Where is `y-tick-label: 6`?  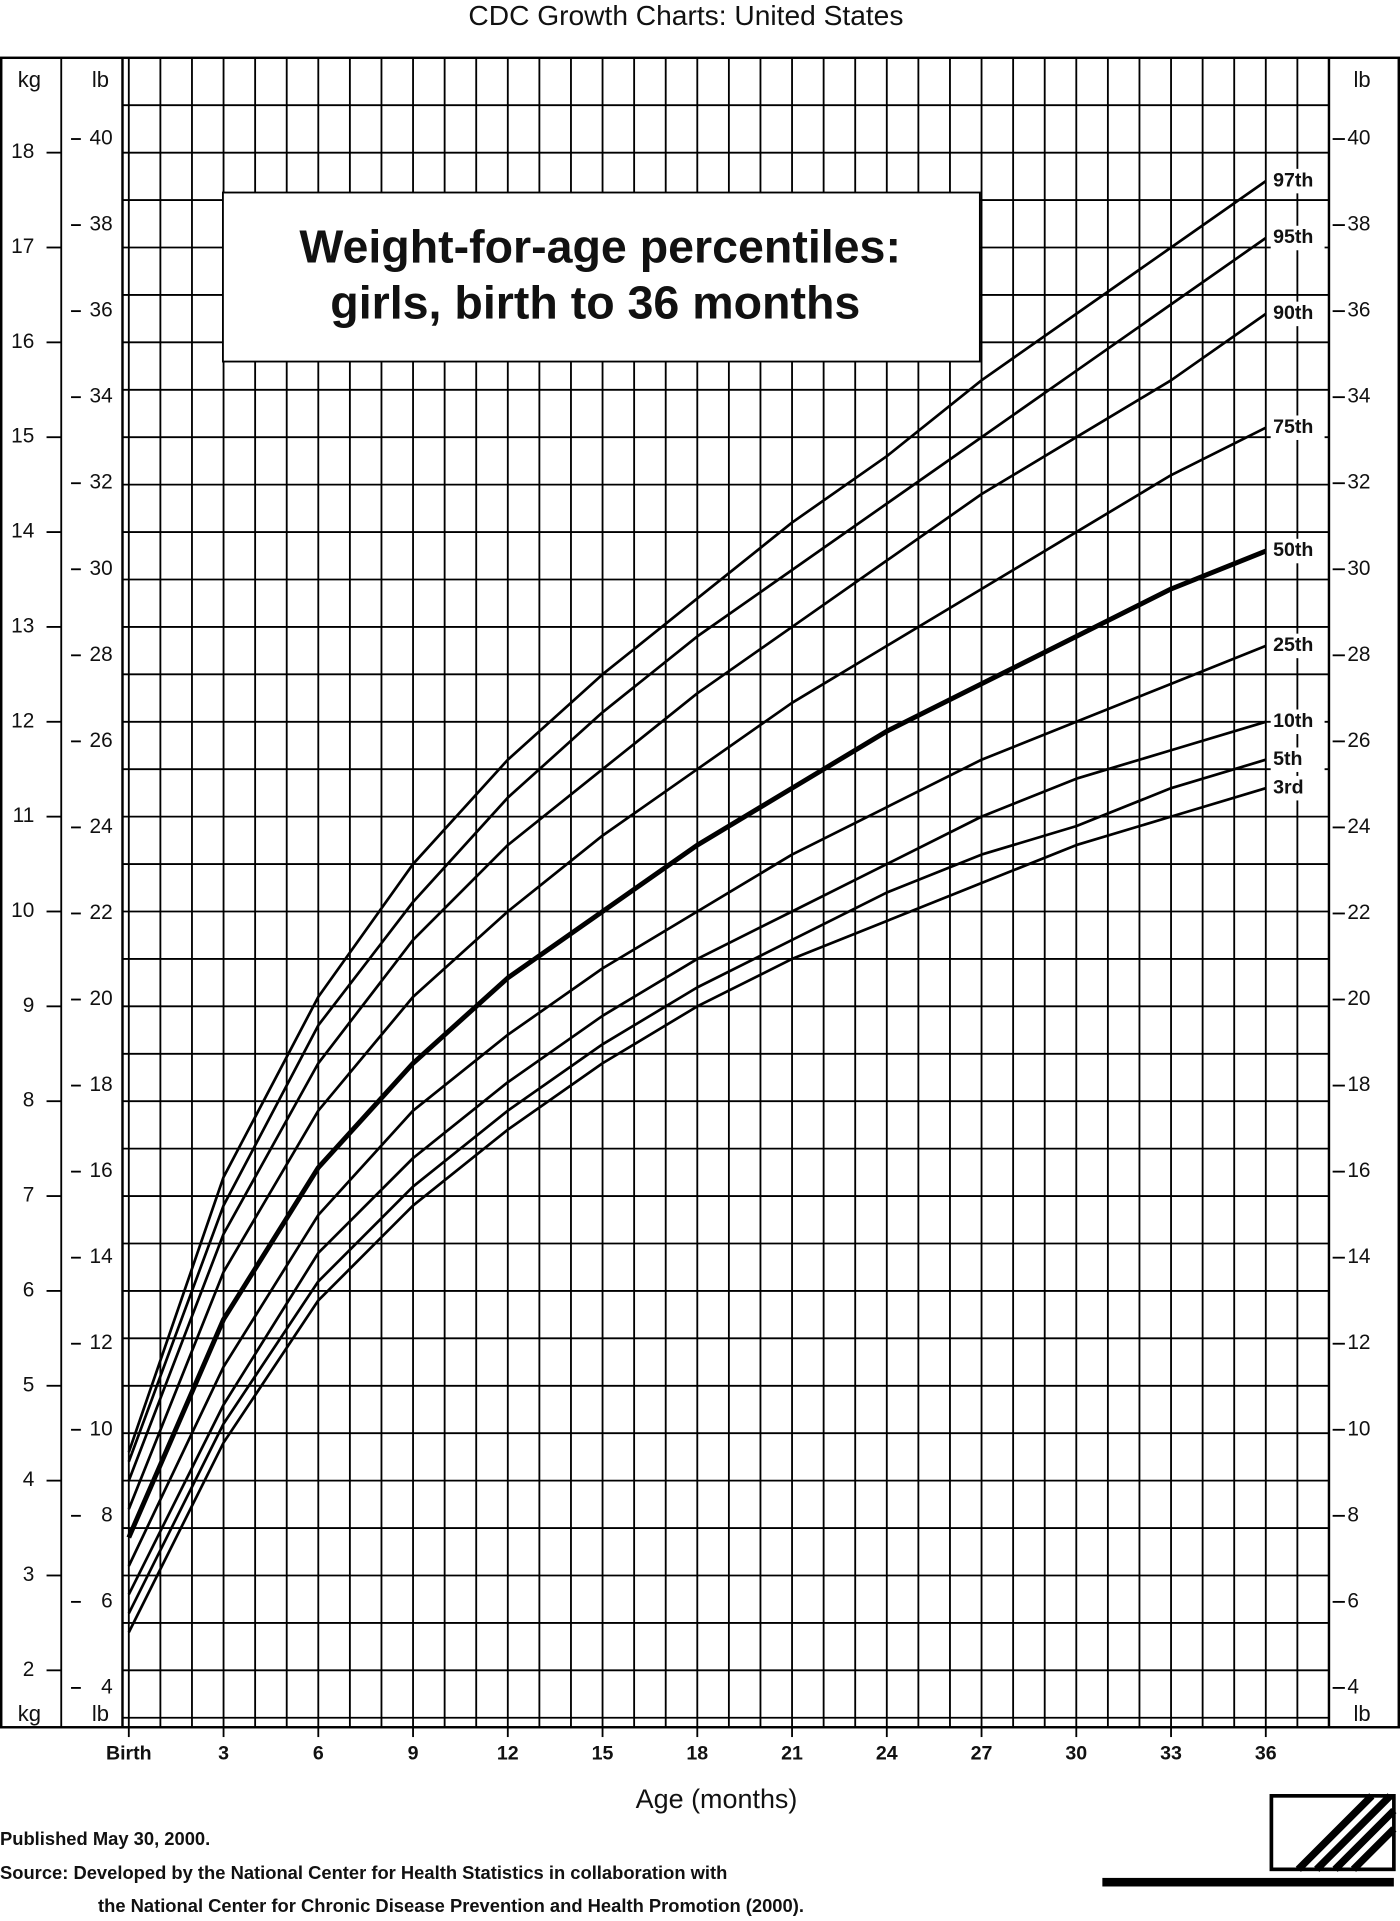
y-tick-label: 6 is located at coordinates (29, 1289).